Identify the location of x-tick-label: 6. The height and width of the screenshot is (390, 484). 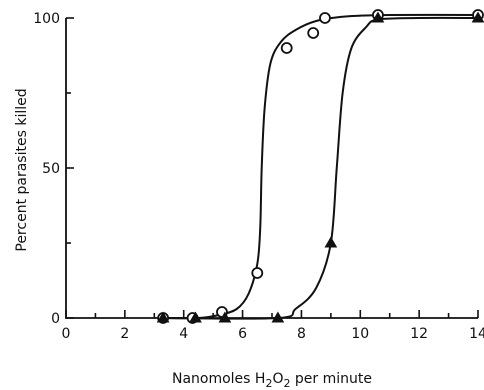
(242, 334).